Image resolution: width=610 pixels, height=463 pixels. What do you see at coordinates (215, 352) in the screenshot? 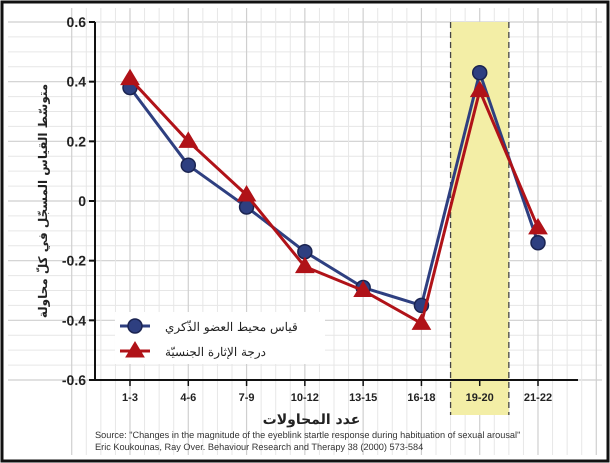
I see `legend-label: درجة الإثارة الجنسيّة` at bounding box center [215, 352].